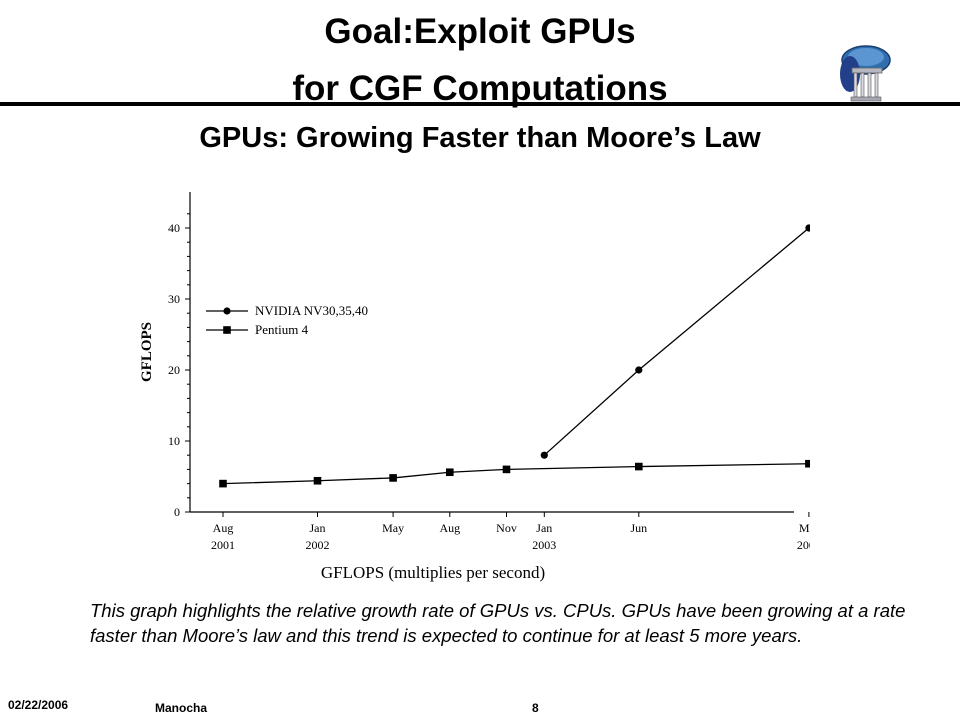 The image size is (960, 720). What do you see at coordinates (433, 572) in the screenshot?
I see `x-axis-label: GFLOPS (multiplies per second)` at bounding box center [433, 572].